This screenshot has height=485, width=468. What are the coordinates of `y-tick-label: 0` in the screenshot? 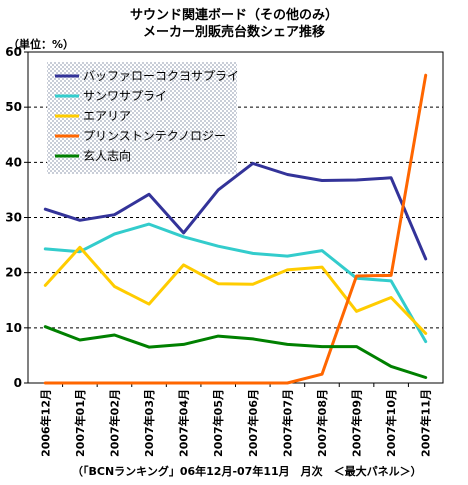 It's located at (18, 383).